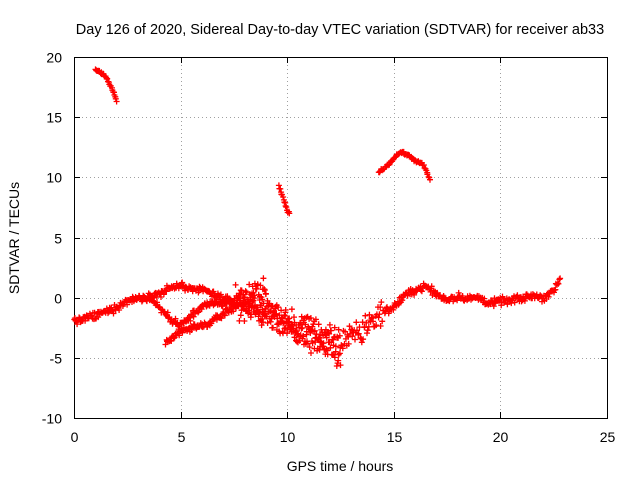 This screenshot has width=640, height=480. Describe the element at coordinates (56, 359) in the screenshot. I see `y-tick-label: -5` at that location.